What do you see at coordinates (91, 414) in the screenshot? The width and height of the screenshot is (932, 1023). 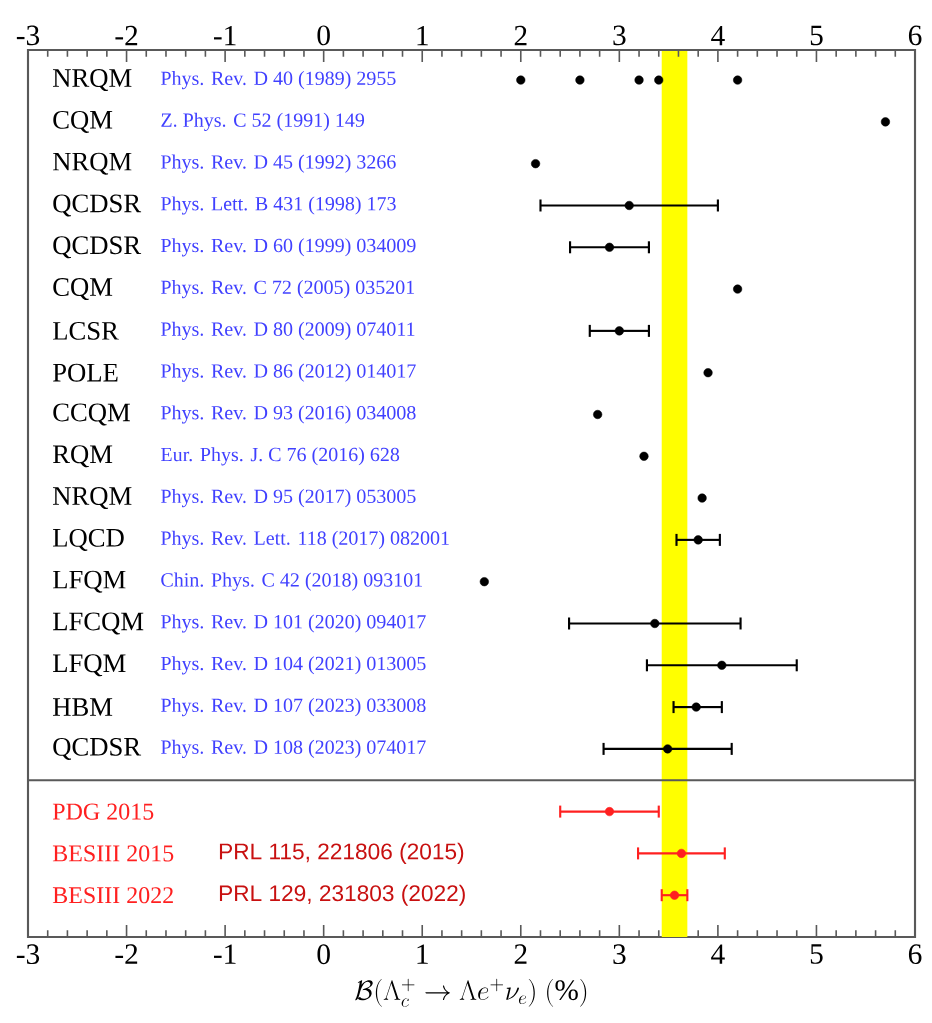 I see `y-tick-label: CCQM` at bounding box center [91, 414].